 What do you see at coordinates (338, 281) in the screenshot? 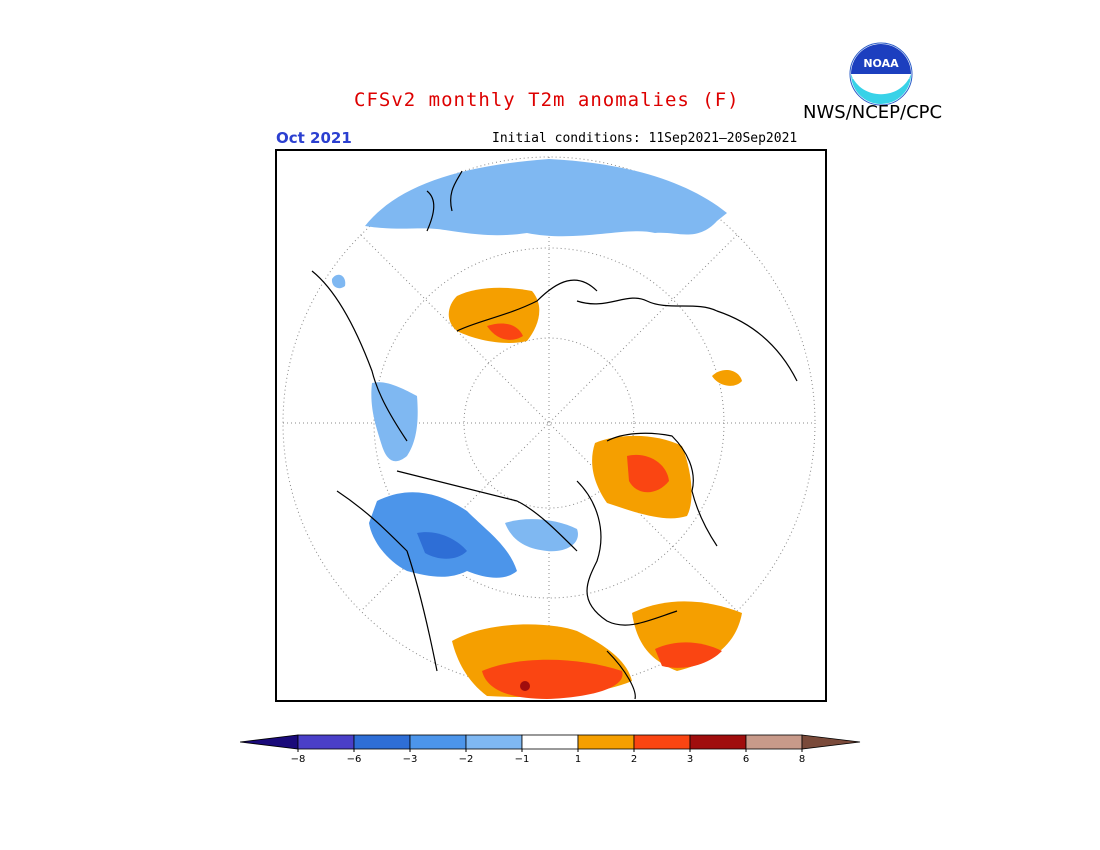
I see `kamchatka-cool` at bounding box center [338, 281].